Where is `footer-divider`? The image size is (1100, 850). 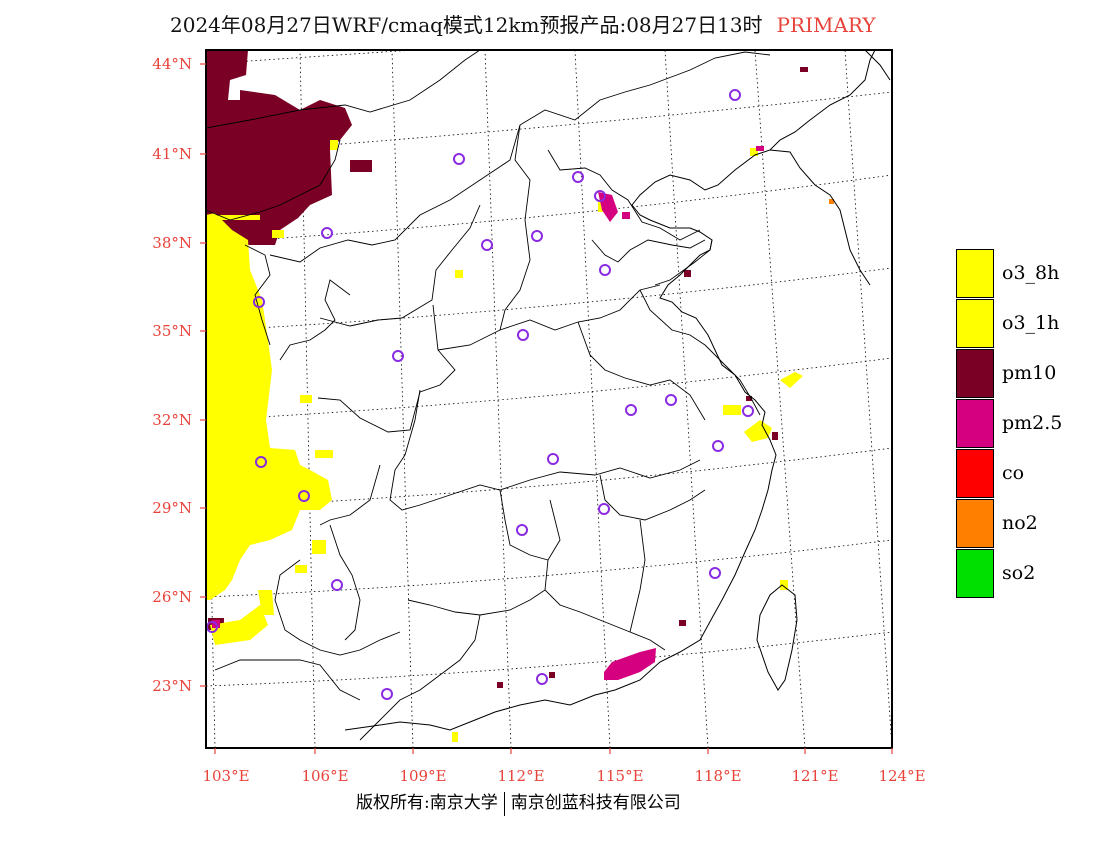
footer-divider is located at coordinates (504, 803).